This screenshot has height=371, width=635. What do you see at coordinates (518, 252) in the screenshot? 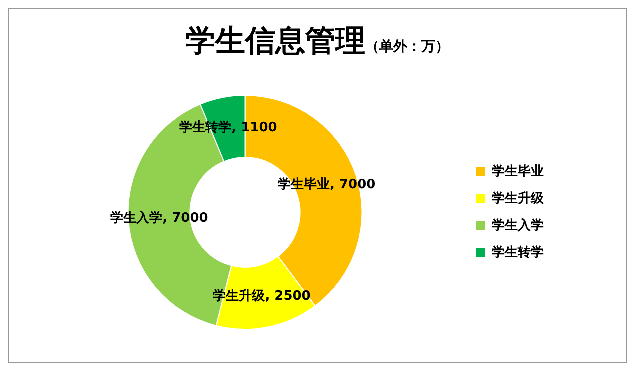
I see `legend-label: 学生转学` at bounding box center [518, 252].